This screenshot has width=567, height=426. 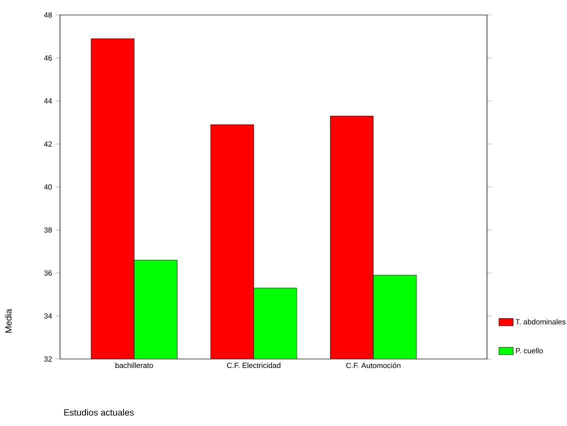 I want to click on x-axis-title: Estudios actuales, so click(x=99, y=412).